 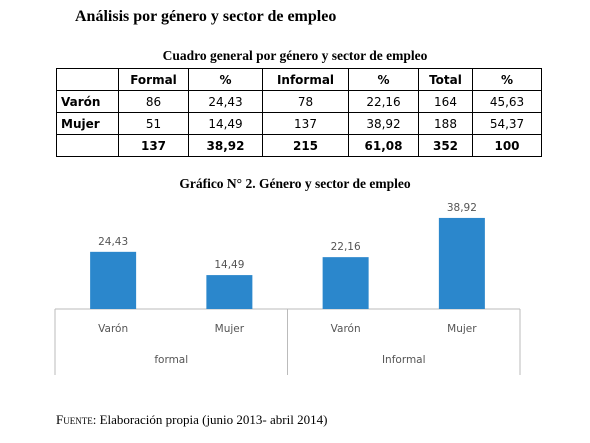 I want to click on heading: Análisis por género y sector de empleo, so click(x=206, y=16).